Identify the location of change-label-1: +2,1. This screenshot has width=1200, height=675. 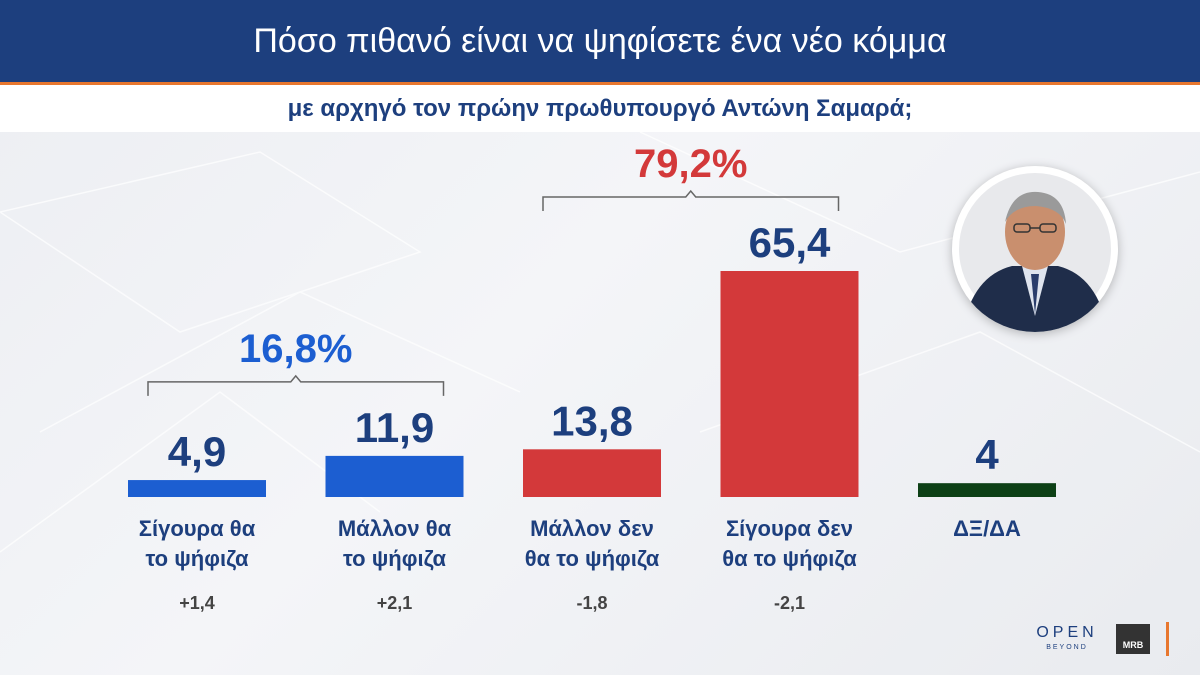
(395, 603).